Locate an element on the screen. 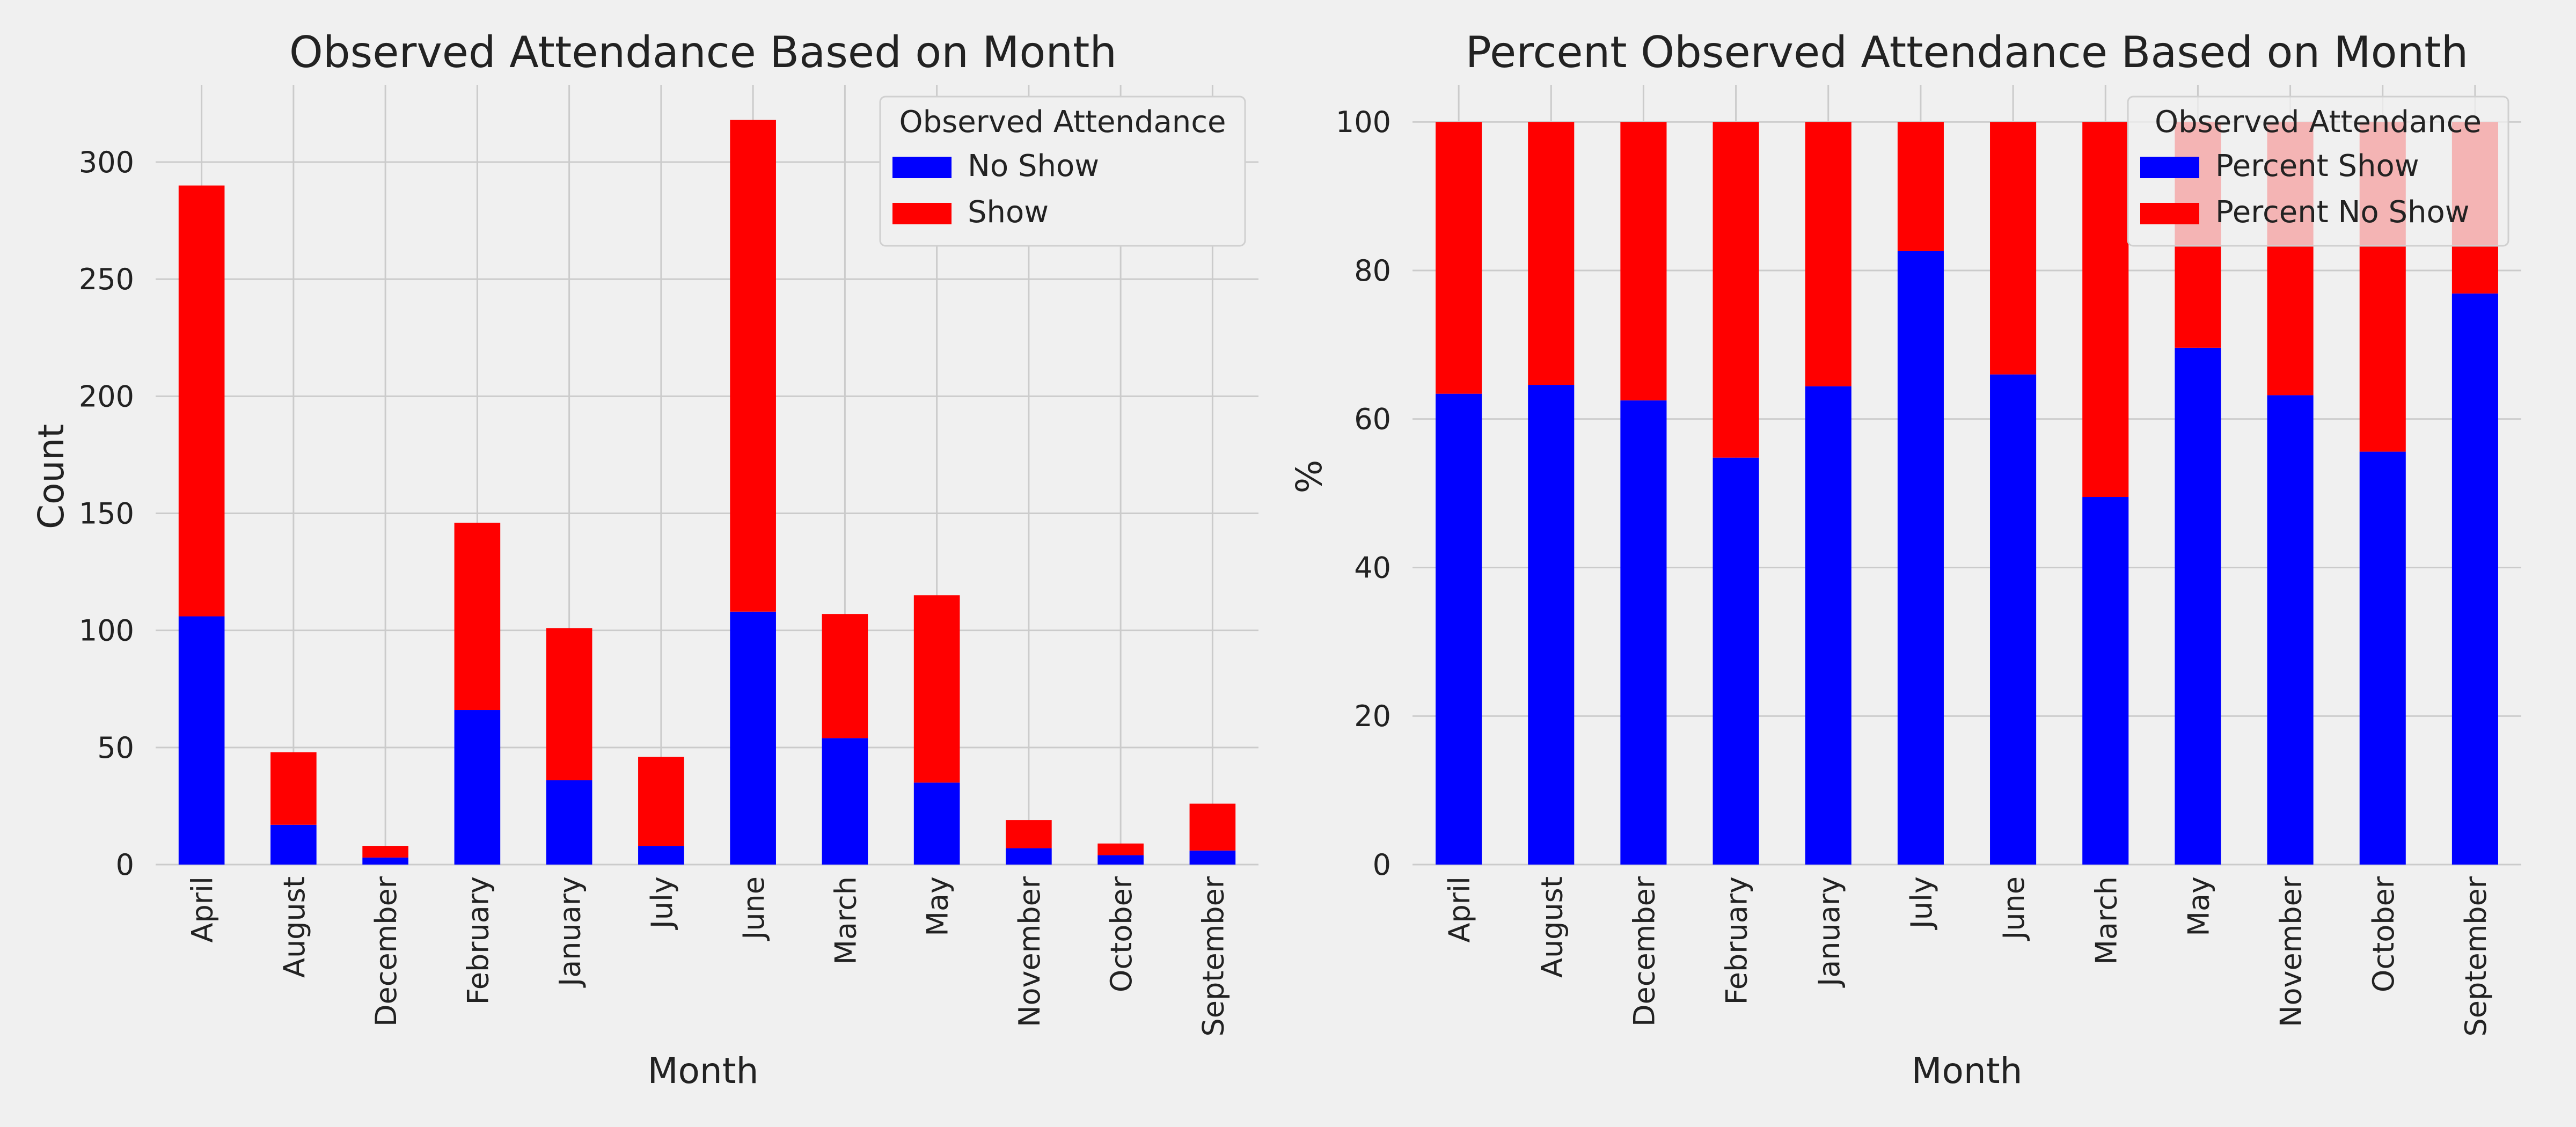  y-tick-label: 200 is located at coordinates (106, 396).